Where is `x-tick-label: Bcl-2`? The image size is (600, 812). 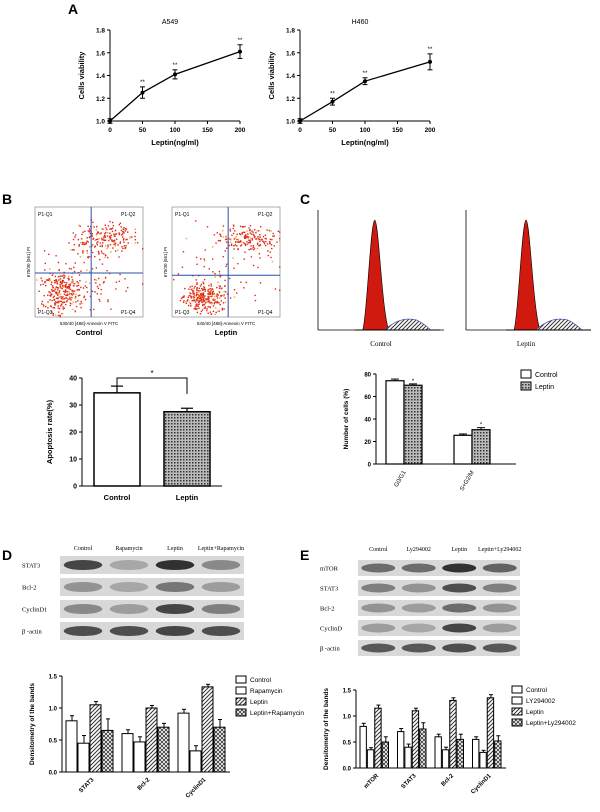
x-tick-label: Bcl-2 is located at coordinates (448, 780).